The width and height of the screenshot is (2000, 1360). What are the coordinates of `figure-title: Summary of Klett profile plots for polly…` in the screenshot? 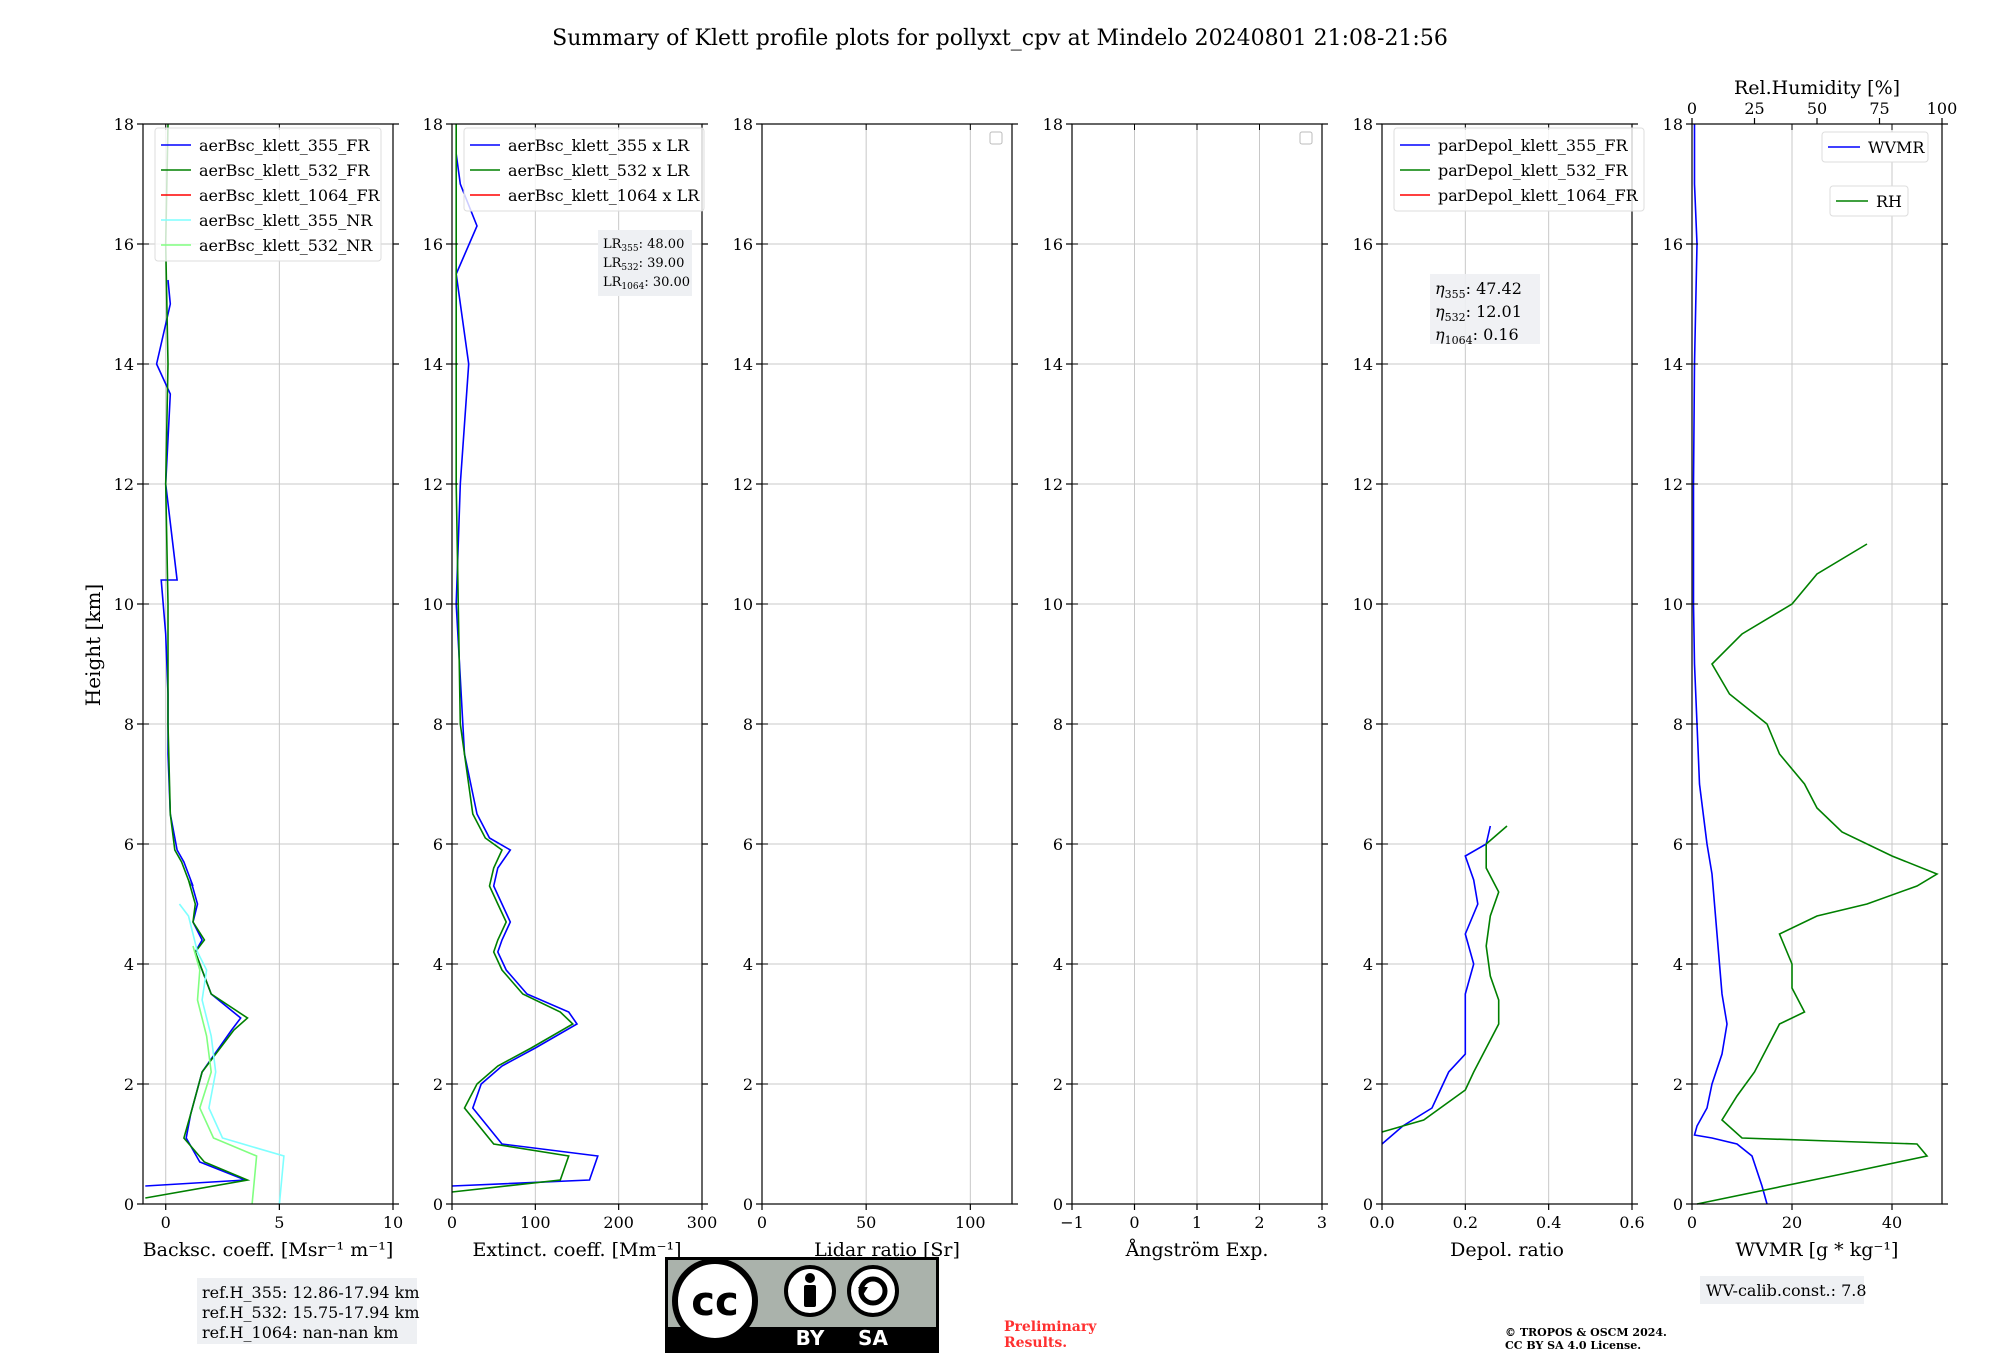 It's located at (1000, 38).